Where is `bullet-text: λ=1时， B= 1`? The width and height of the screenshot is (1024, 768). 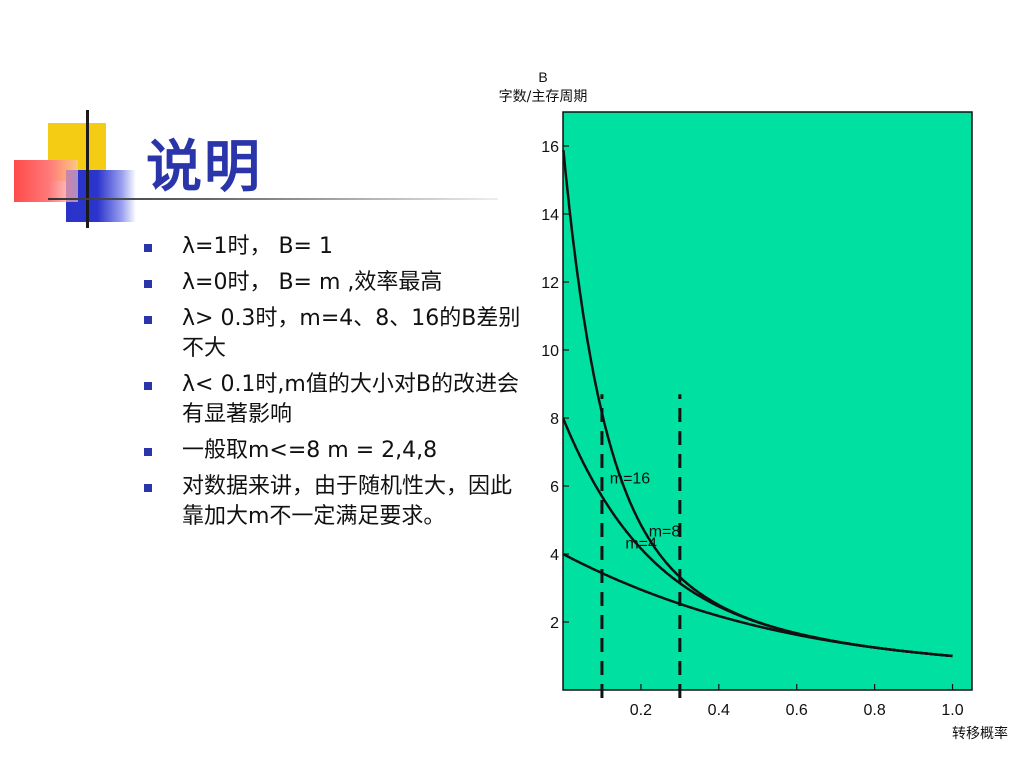
bullet-text: λ=1时， B= 1 is located at coordinates (257, 246).